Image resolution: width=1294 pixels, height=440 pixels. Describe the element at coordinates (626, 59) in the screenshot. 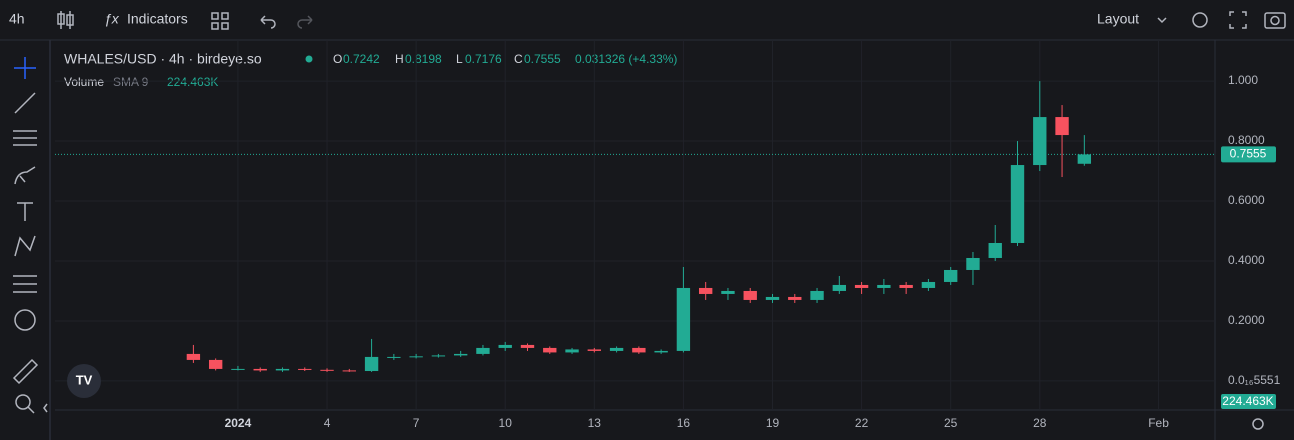

I see `change-value: 0.031326 (+4.33%)` at that location.